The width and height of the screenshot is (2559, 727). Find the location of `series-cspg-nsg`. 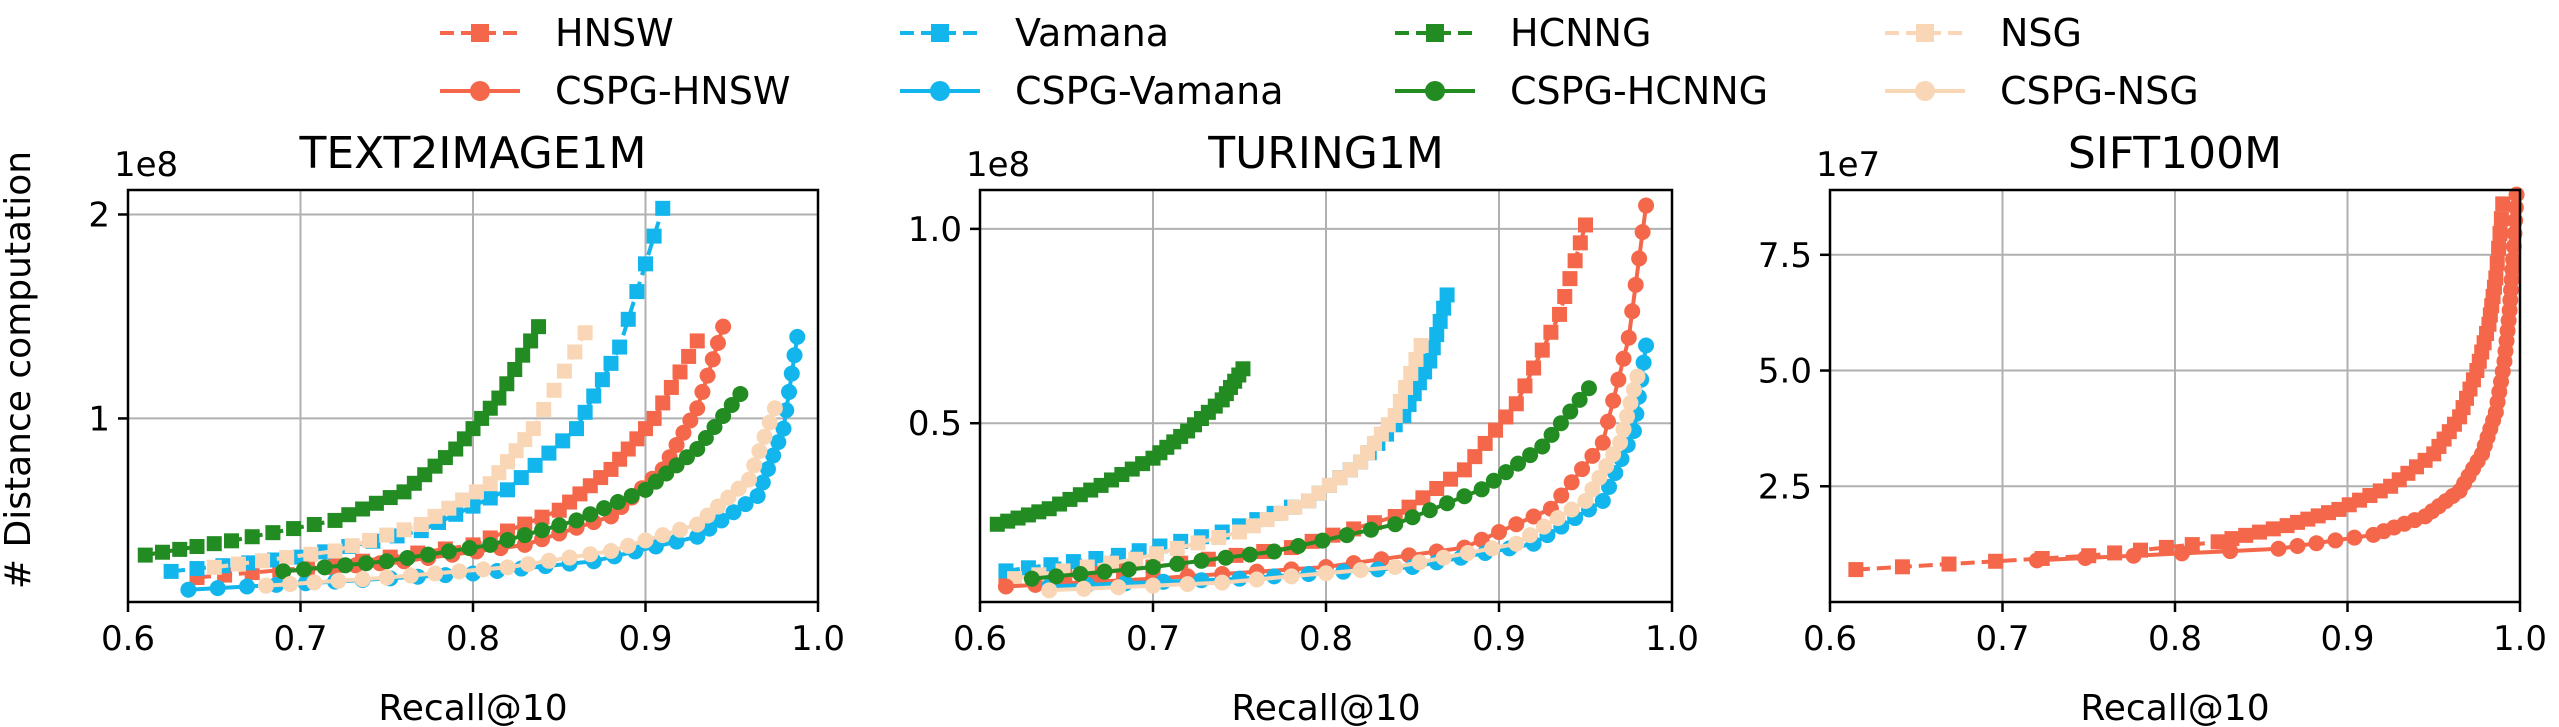

series-cspg-nsg is located at coordinates (1343, 483).